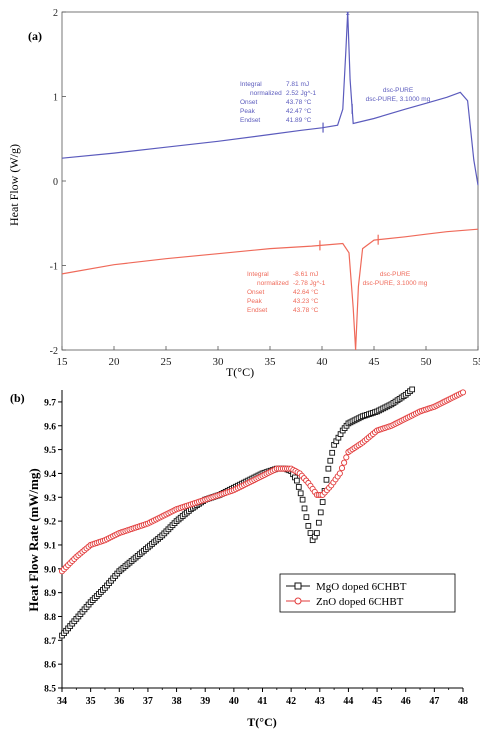 The image size is (480, 734). What do you see at coordinates (234, 701) in the screenshot?
I see `panel-b-x-tick-label: 40` at bounding box center [234, 701].